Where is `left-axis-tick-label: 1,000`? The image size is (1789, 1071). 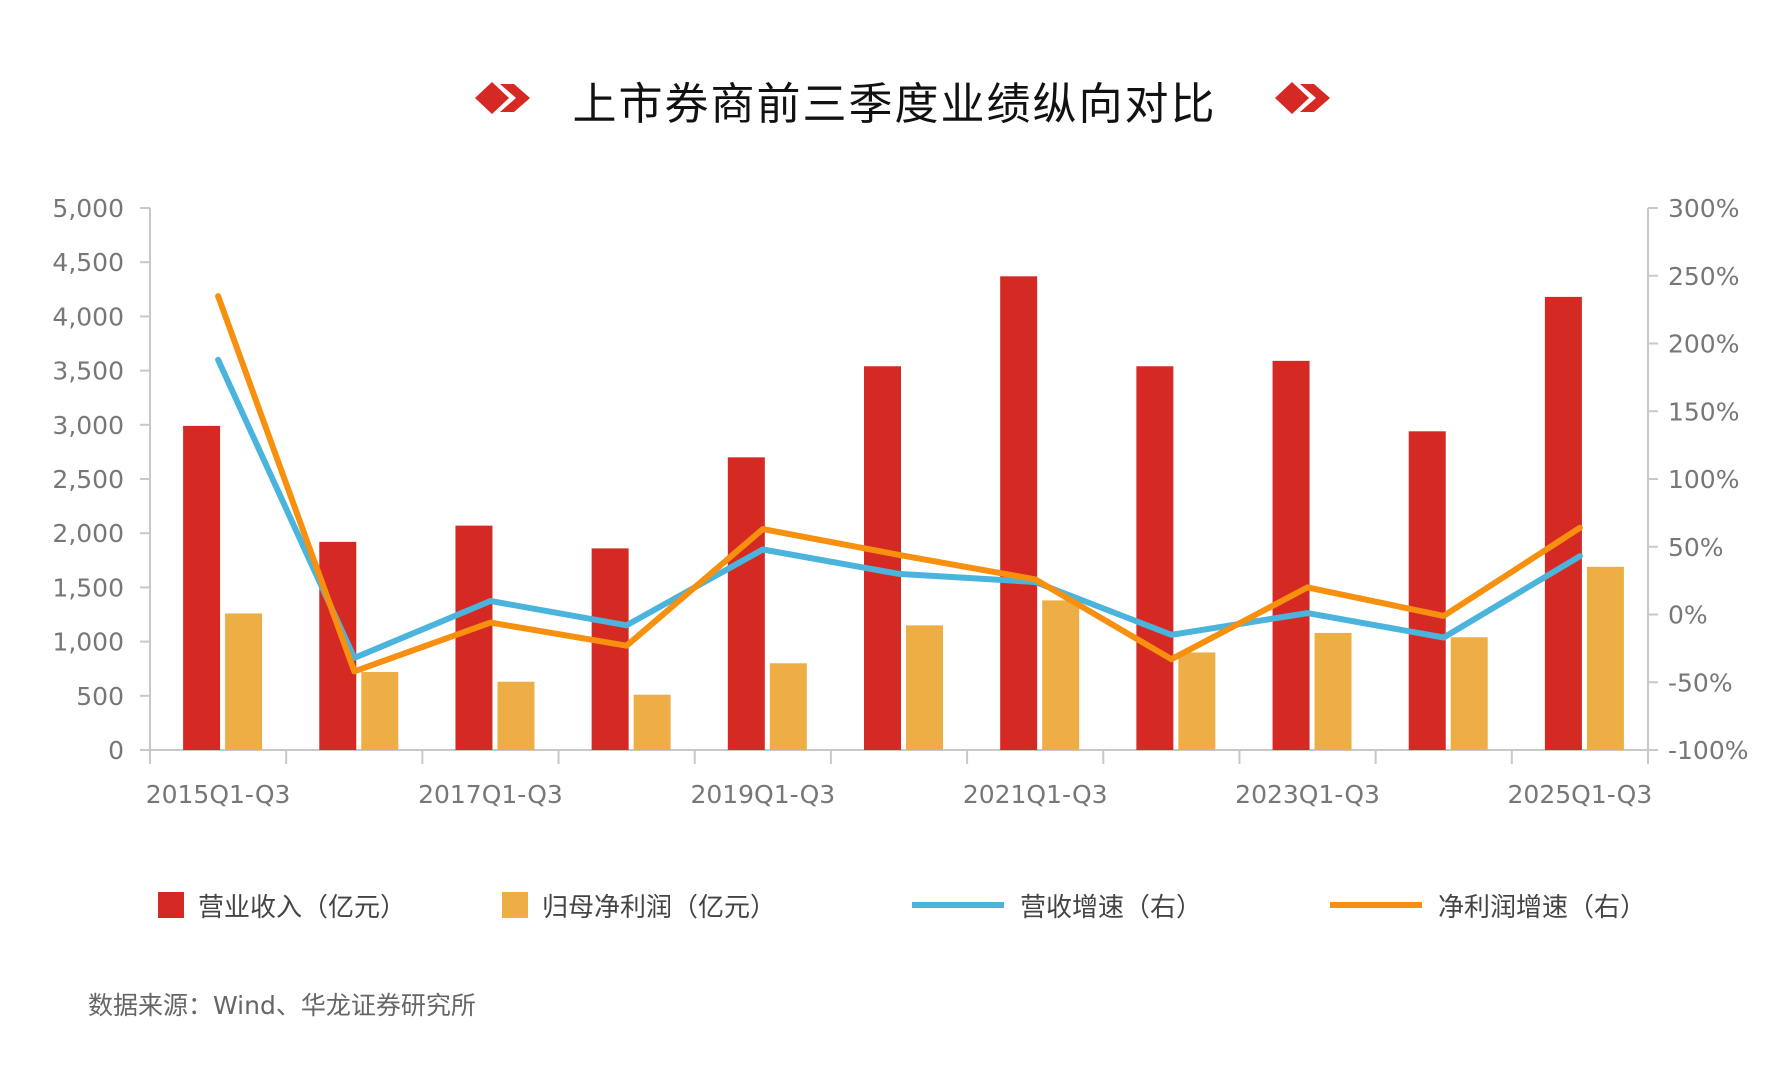 left-axis-tick-label: 1,000 is located at coordinates (88, 642).